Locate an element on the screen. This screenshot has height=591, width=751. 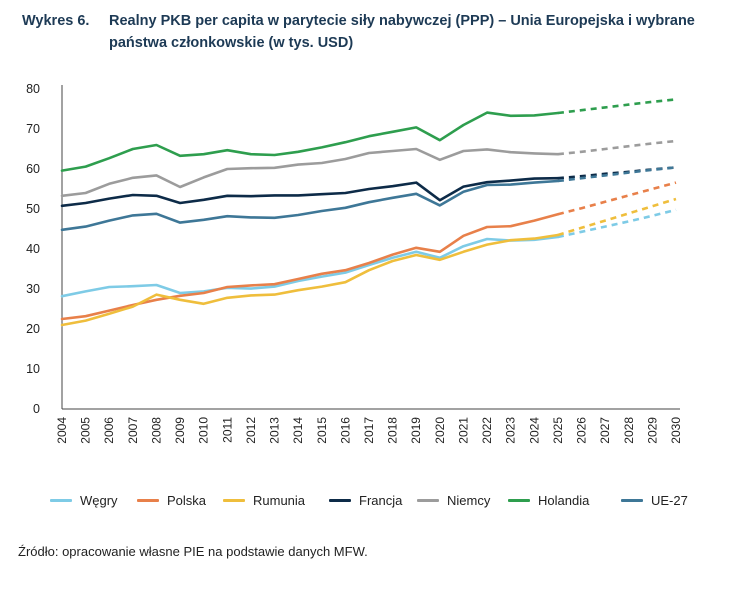
x-tick-label: 2016 is located at coordinates (345, 430).